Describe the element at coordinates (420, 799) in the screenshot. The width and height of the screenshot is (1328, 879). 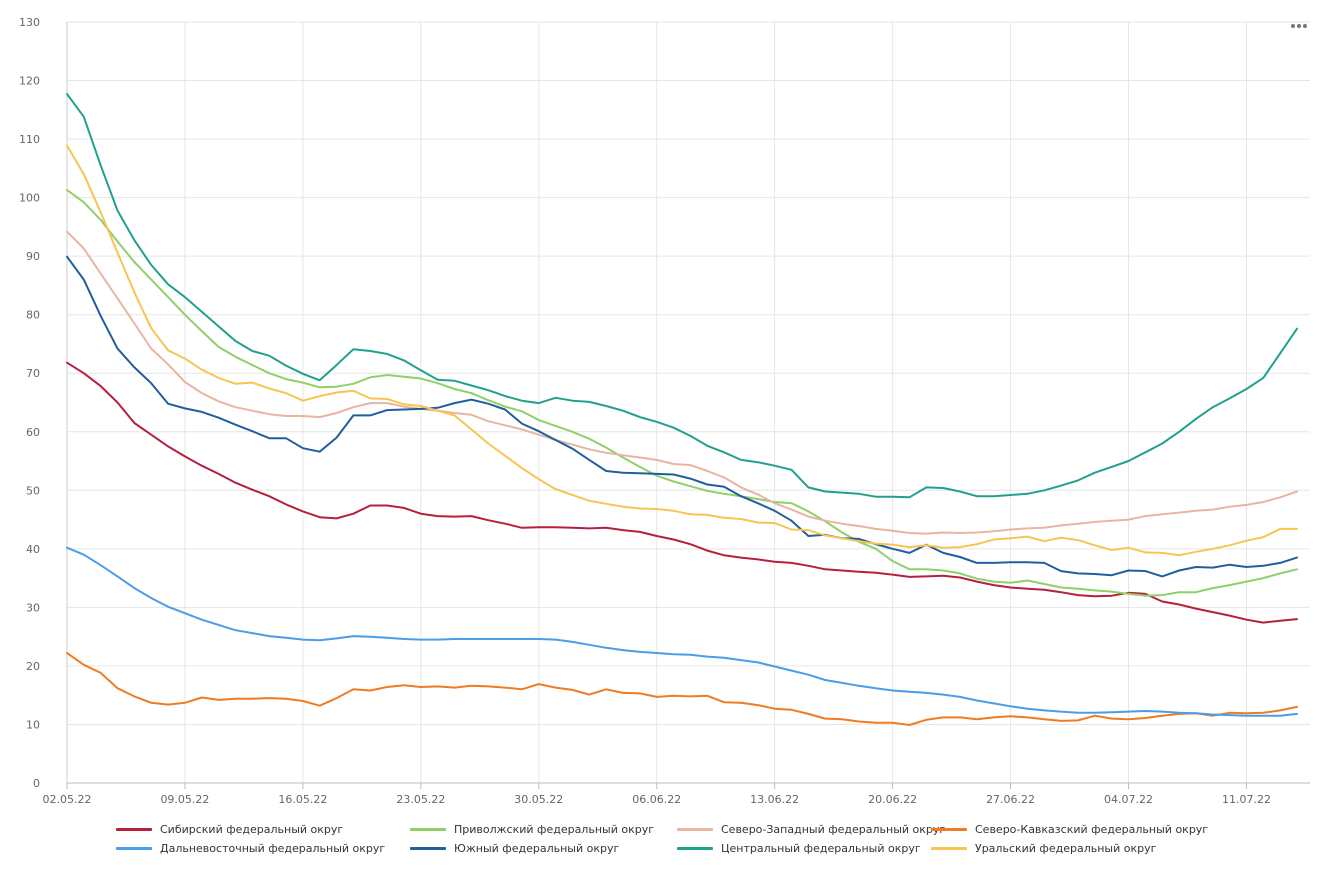
I see `x-tick-label: 23.05.22` at that location.